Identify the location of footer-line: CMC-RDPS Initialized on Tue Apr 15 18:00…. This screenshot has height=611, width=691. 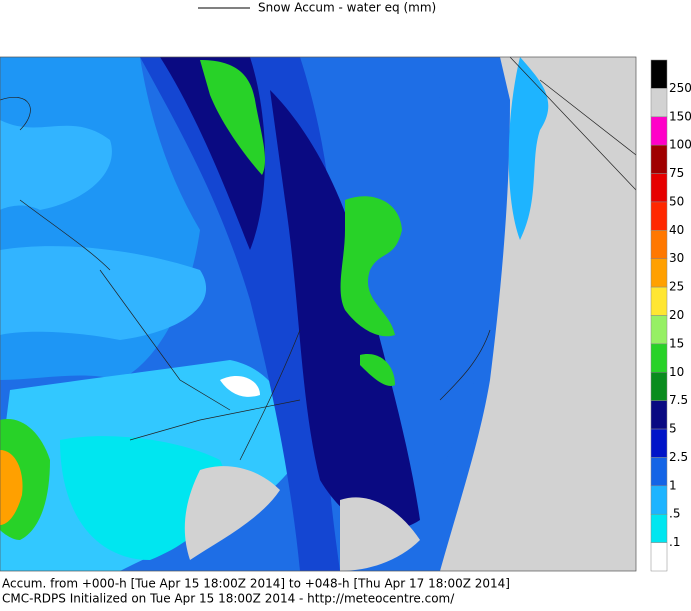
(228, 599).